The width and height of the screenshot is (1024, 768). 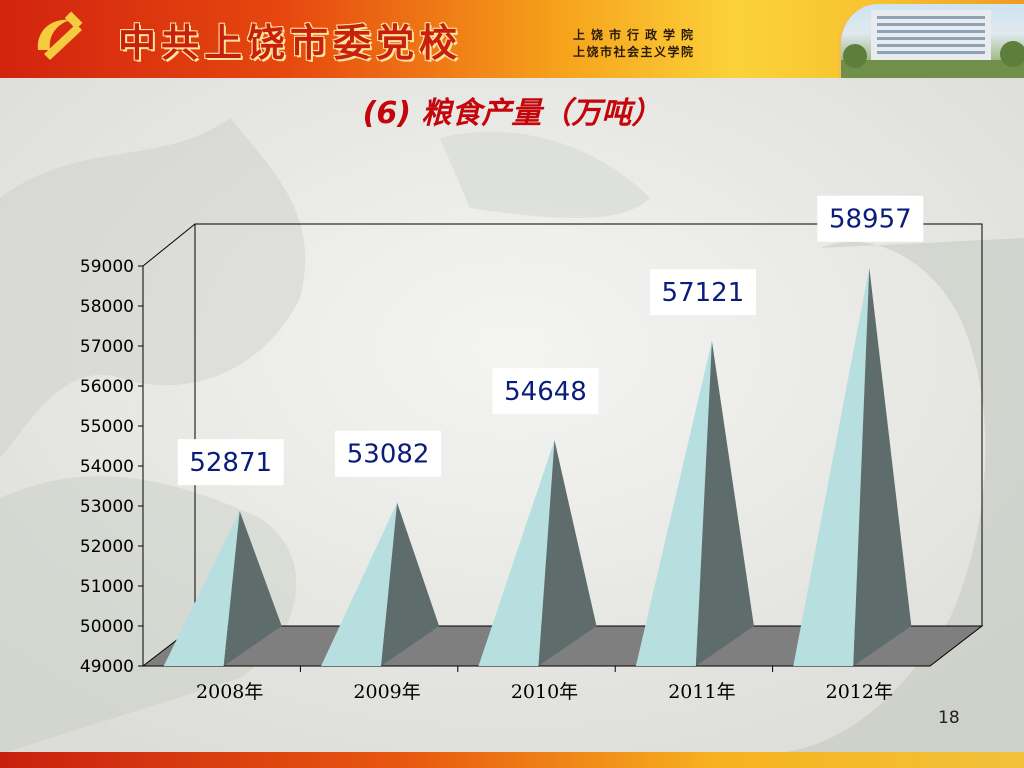 What do you see at coordinates (107, 667) in the screenshot?
I see `y-tick-label: 49000` at bounding box center [107, 667].